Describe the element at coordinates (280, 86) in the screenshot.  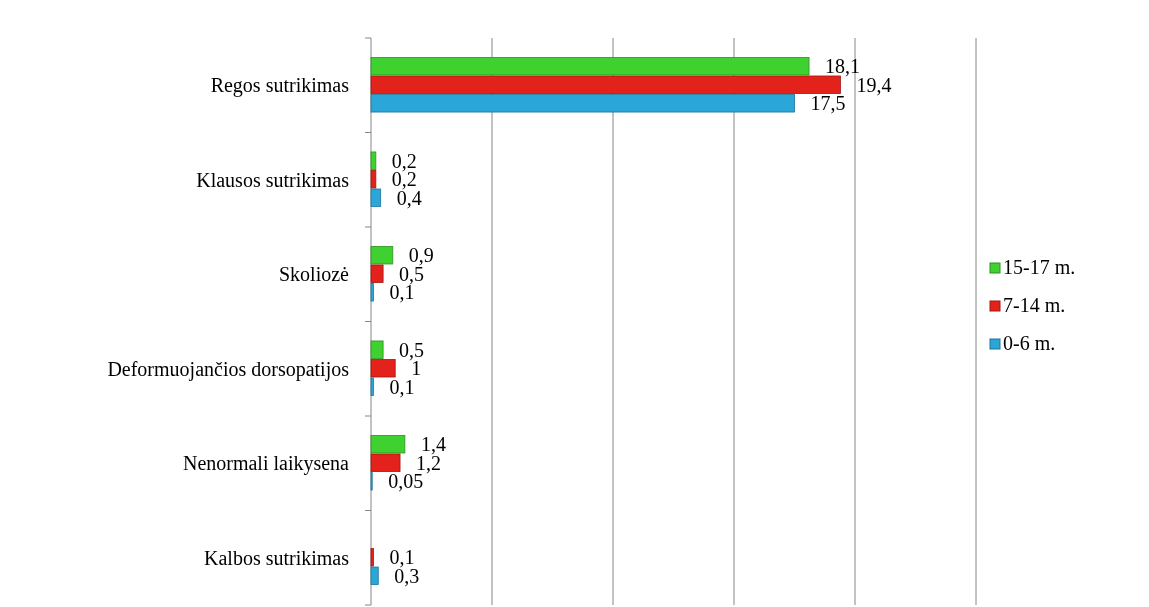
I see `y-tick-label: Regos sutrikimas` at that location.